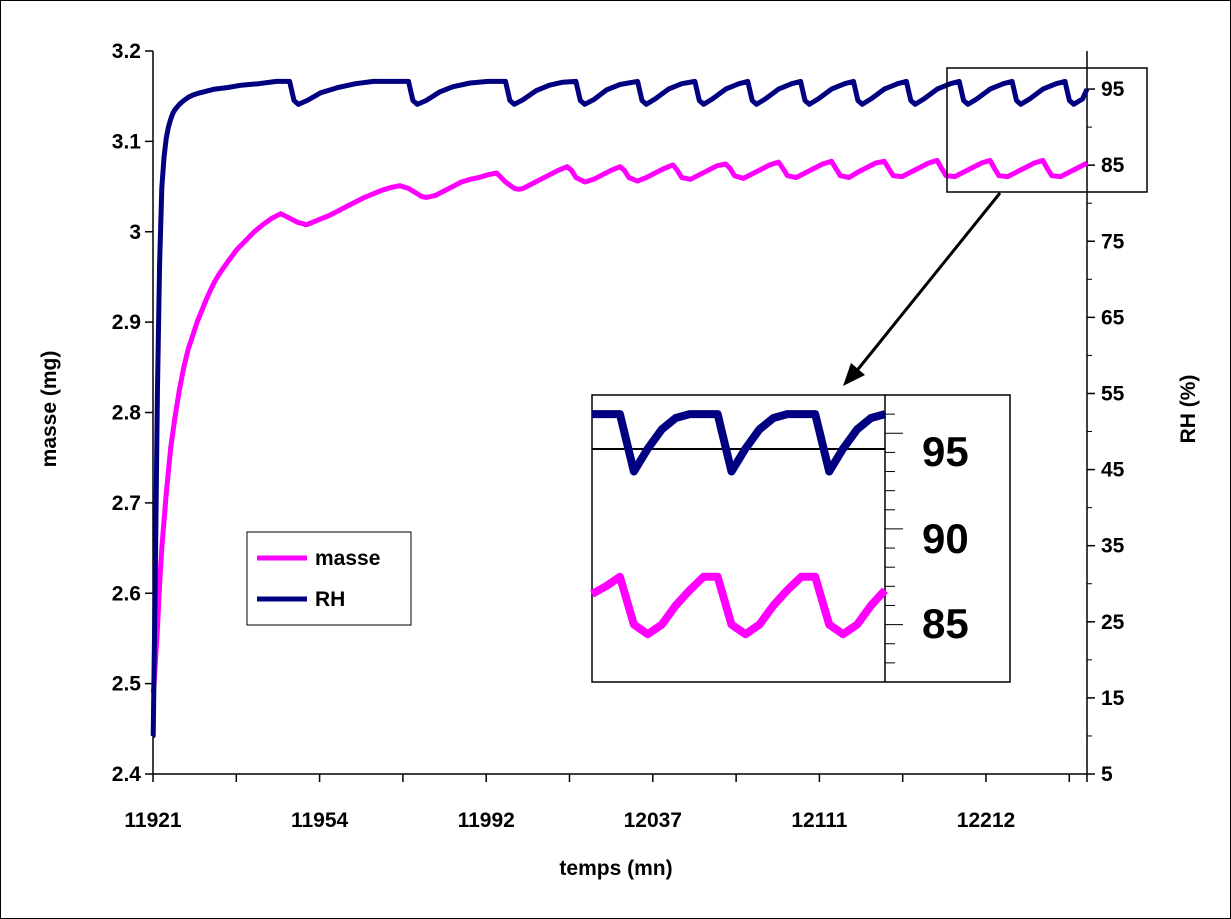 The image size is (1231, 919). Describe the element at coordinates (1113, 622) in the screenshot. I see `y2-tick-label: 25` at that location.